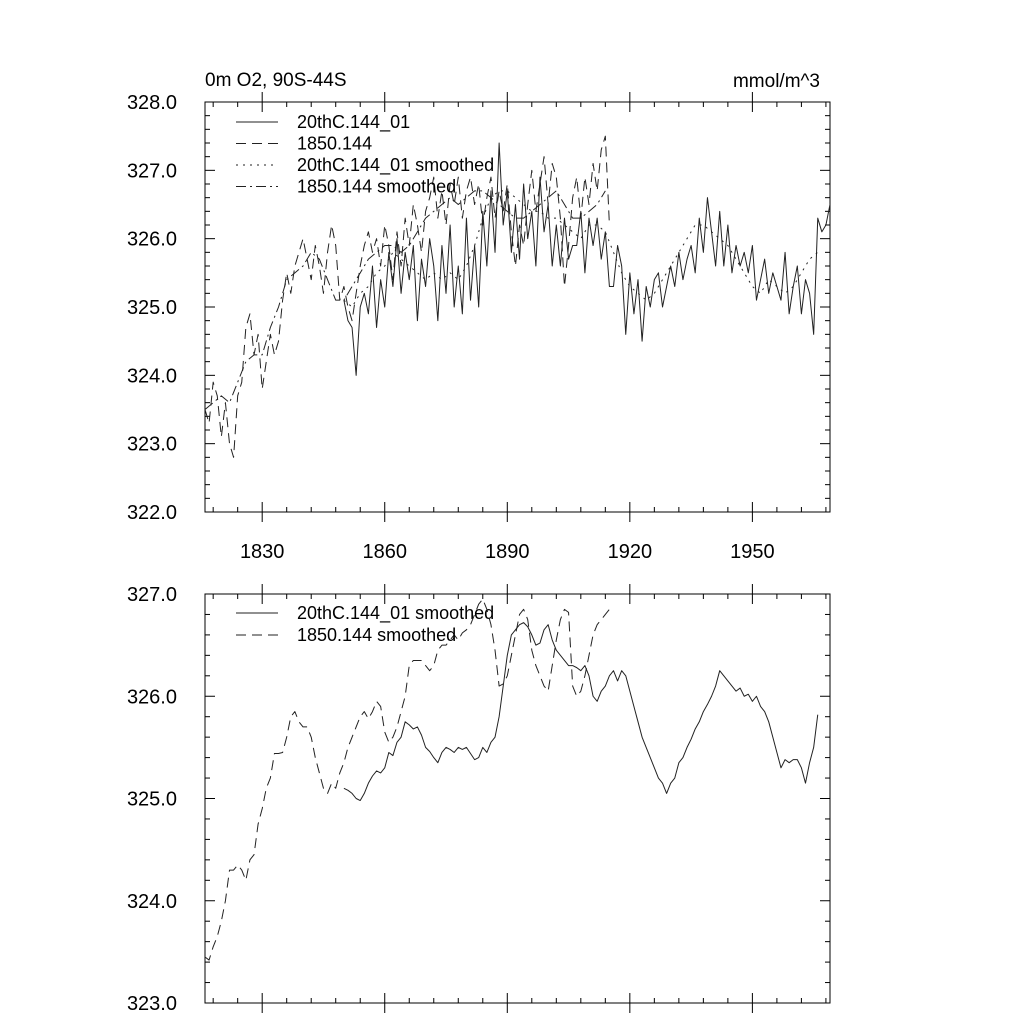 The image size is (1024, 1024). What do you see at coordinates (630, 552) in the screenshot?
I see `x-tick-label: 1920` at bounding box center [630, 552].